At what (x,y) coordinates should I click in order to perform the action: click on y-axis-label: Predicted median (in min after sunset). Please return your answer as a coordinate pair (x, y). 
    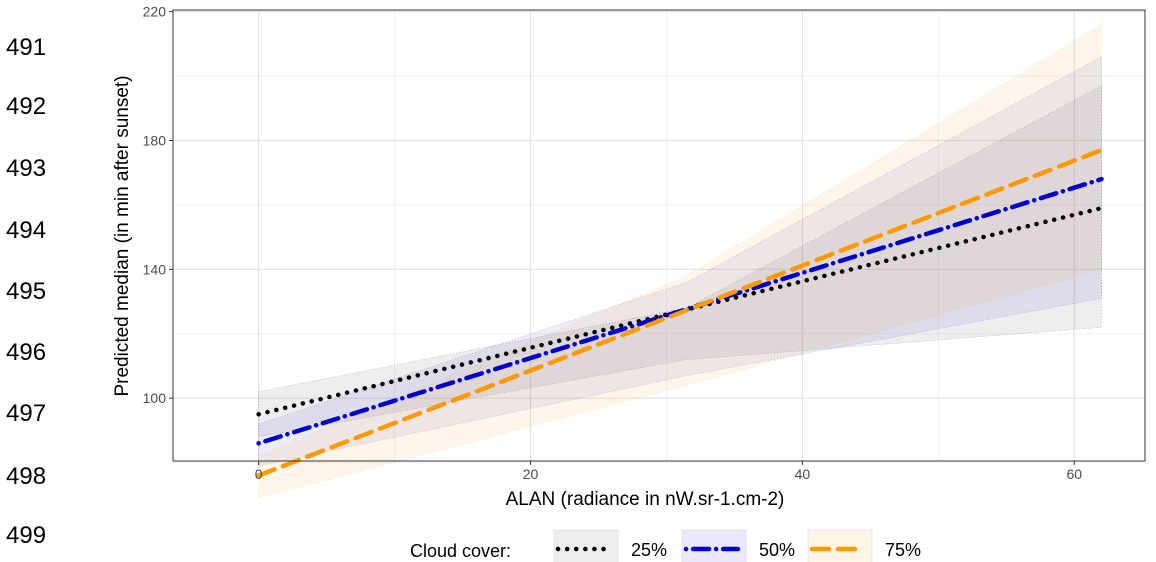
    Looking at the image, I should click on (122, 235).